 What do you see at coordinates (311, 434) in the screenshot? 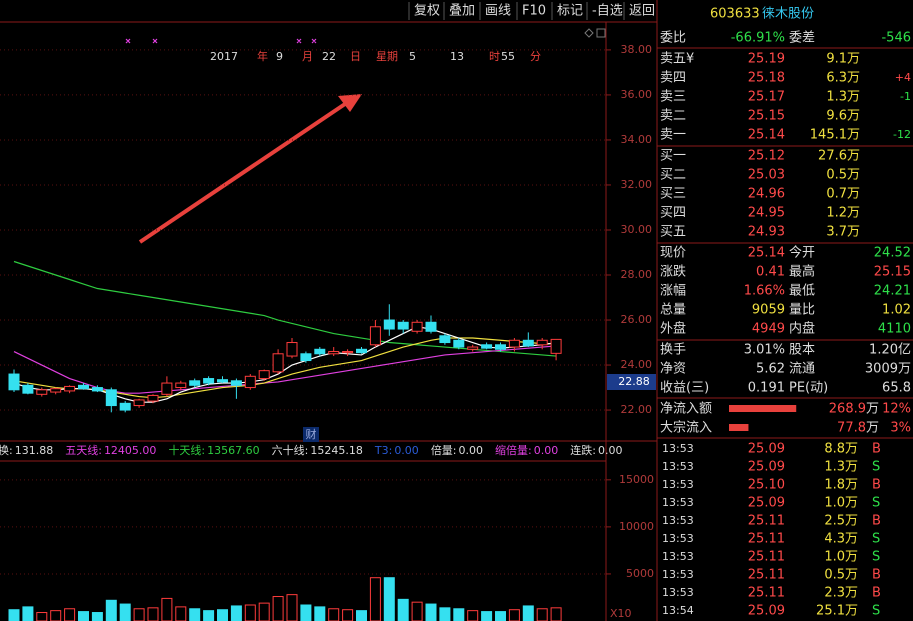
I see `badge: 财` at bounding box center [311, 434].